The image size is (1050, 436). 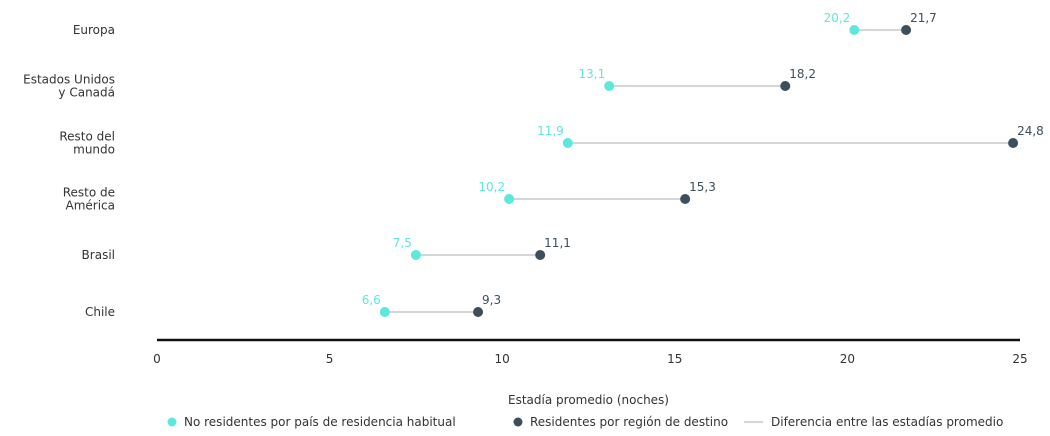 What do you see at coordinates (371, 300) in the screenshot?
I see `value-label-no-residentes: 6,6` at bounding box center [371, 300].